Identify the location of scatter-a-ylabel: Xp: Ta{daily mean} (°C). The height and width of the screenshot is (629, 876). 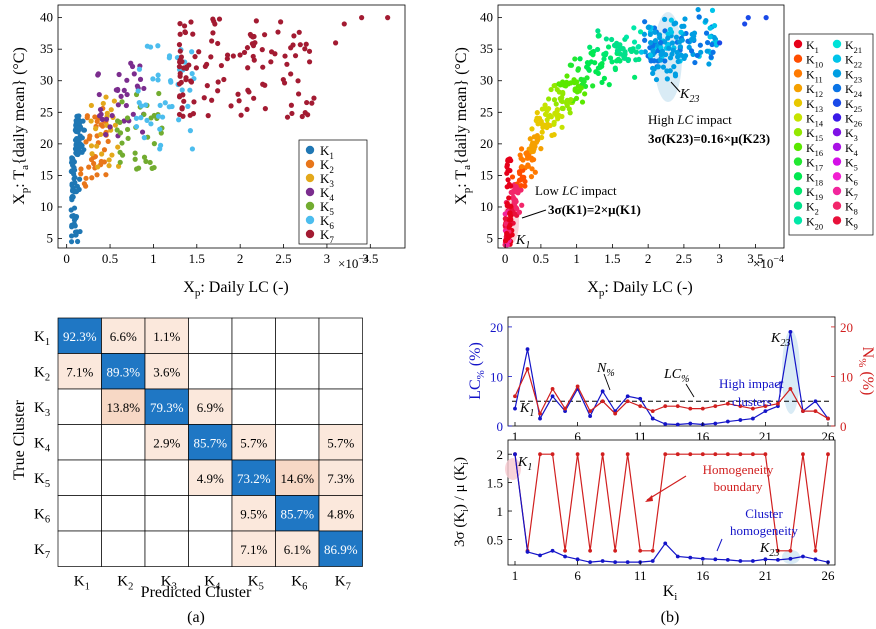
(21, 126).